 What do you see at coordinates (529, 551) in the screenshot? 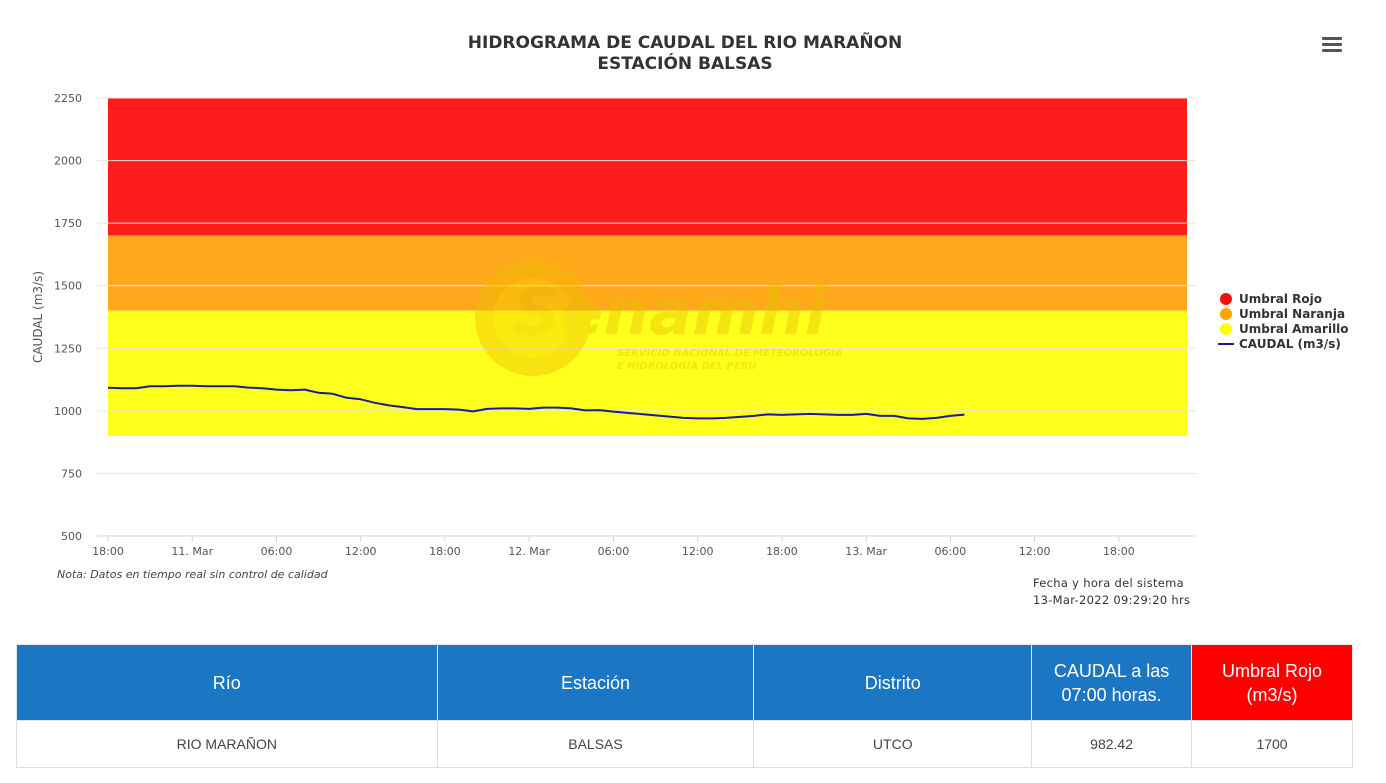
I see `x-tick-label: 12. Mar` at bounding box center [529, 551].